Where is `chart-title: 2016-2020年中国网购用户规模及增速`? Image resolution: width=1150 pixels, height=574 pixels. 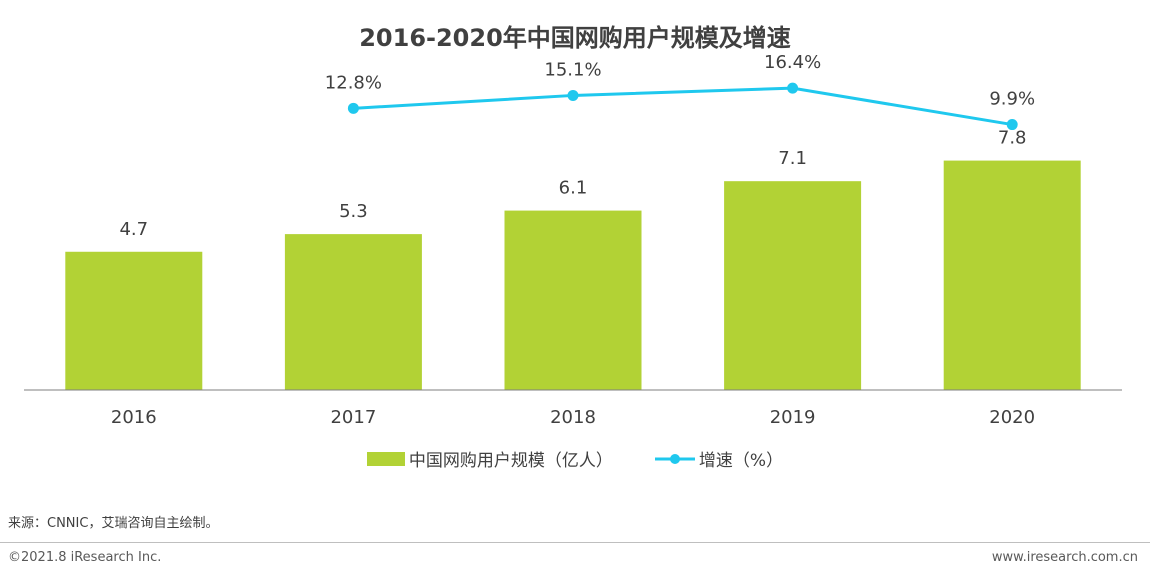 chart-title: 2016-2020年中国网购用户规模及增速 is located at coordinates (575, 38).